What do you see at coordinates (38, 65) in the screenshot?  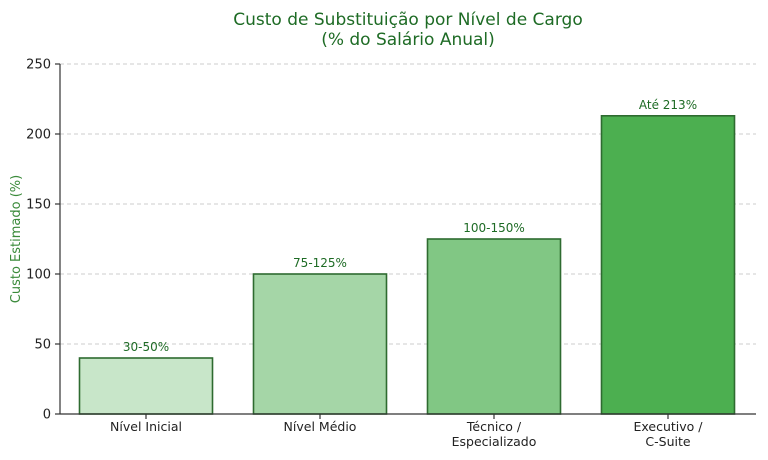 I see `y-tick-label: 250` at bounding box center [38, 65].